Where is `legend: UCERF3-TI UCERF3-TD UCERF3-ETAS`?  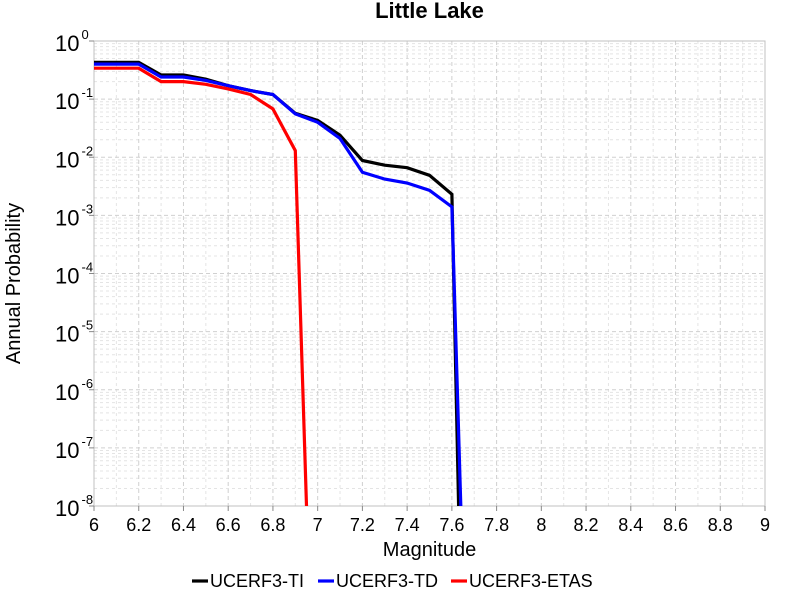
legend: UCERF3-TI UCERF3-TD UCERF3-ETAS is located at coordinates (392, 581).